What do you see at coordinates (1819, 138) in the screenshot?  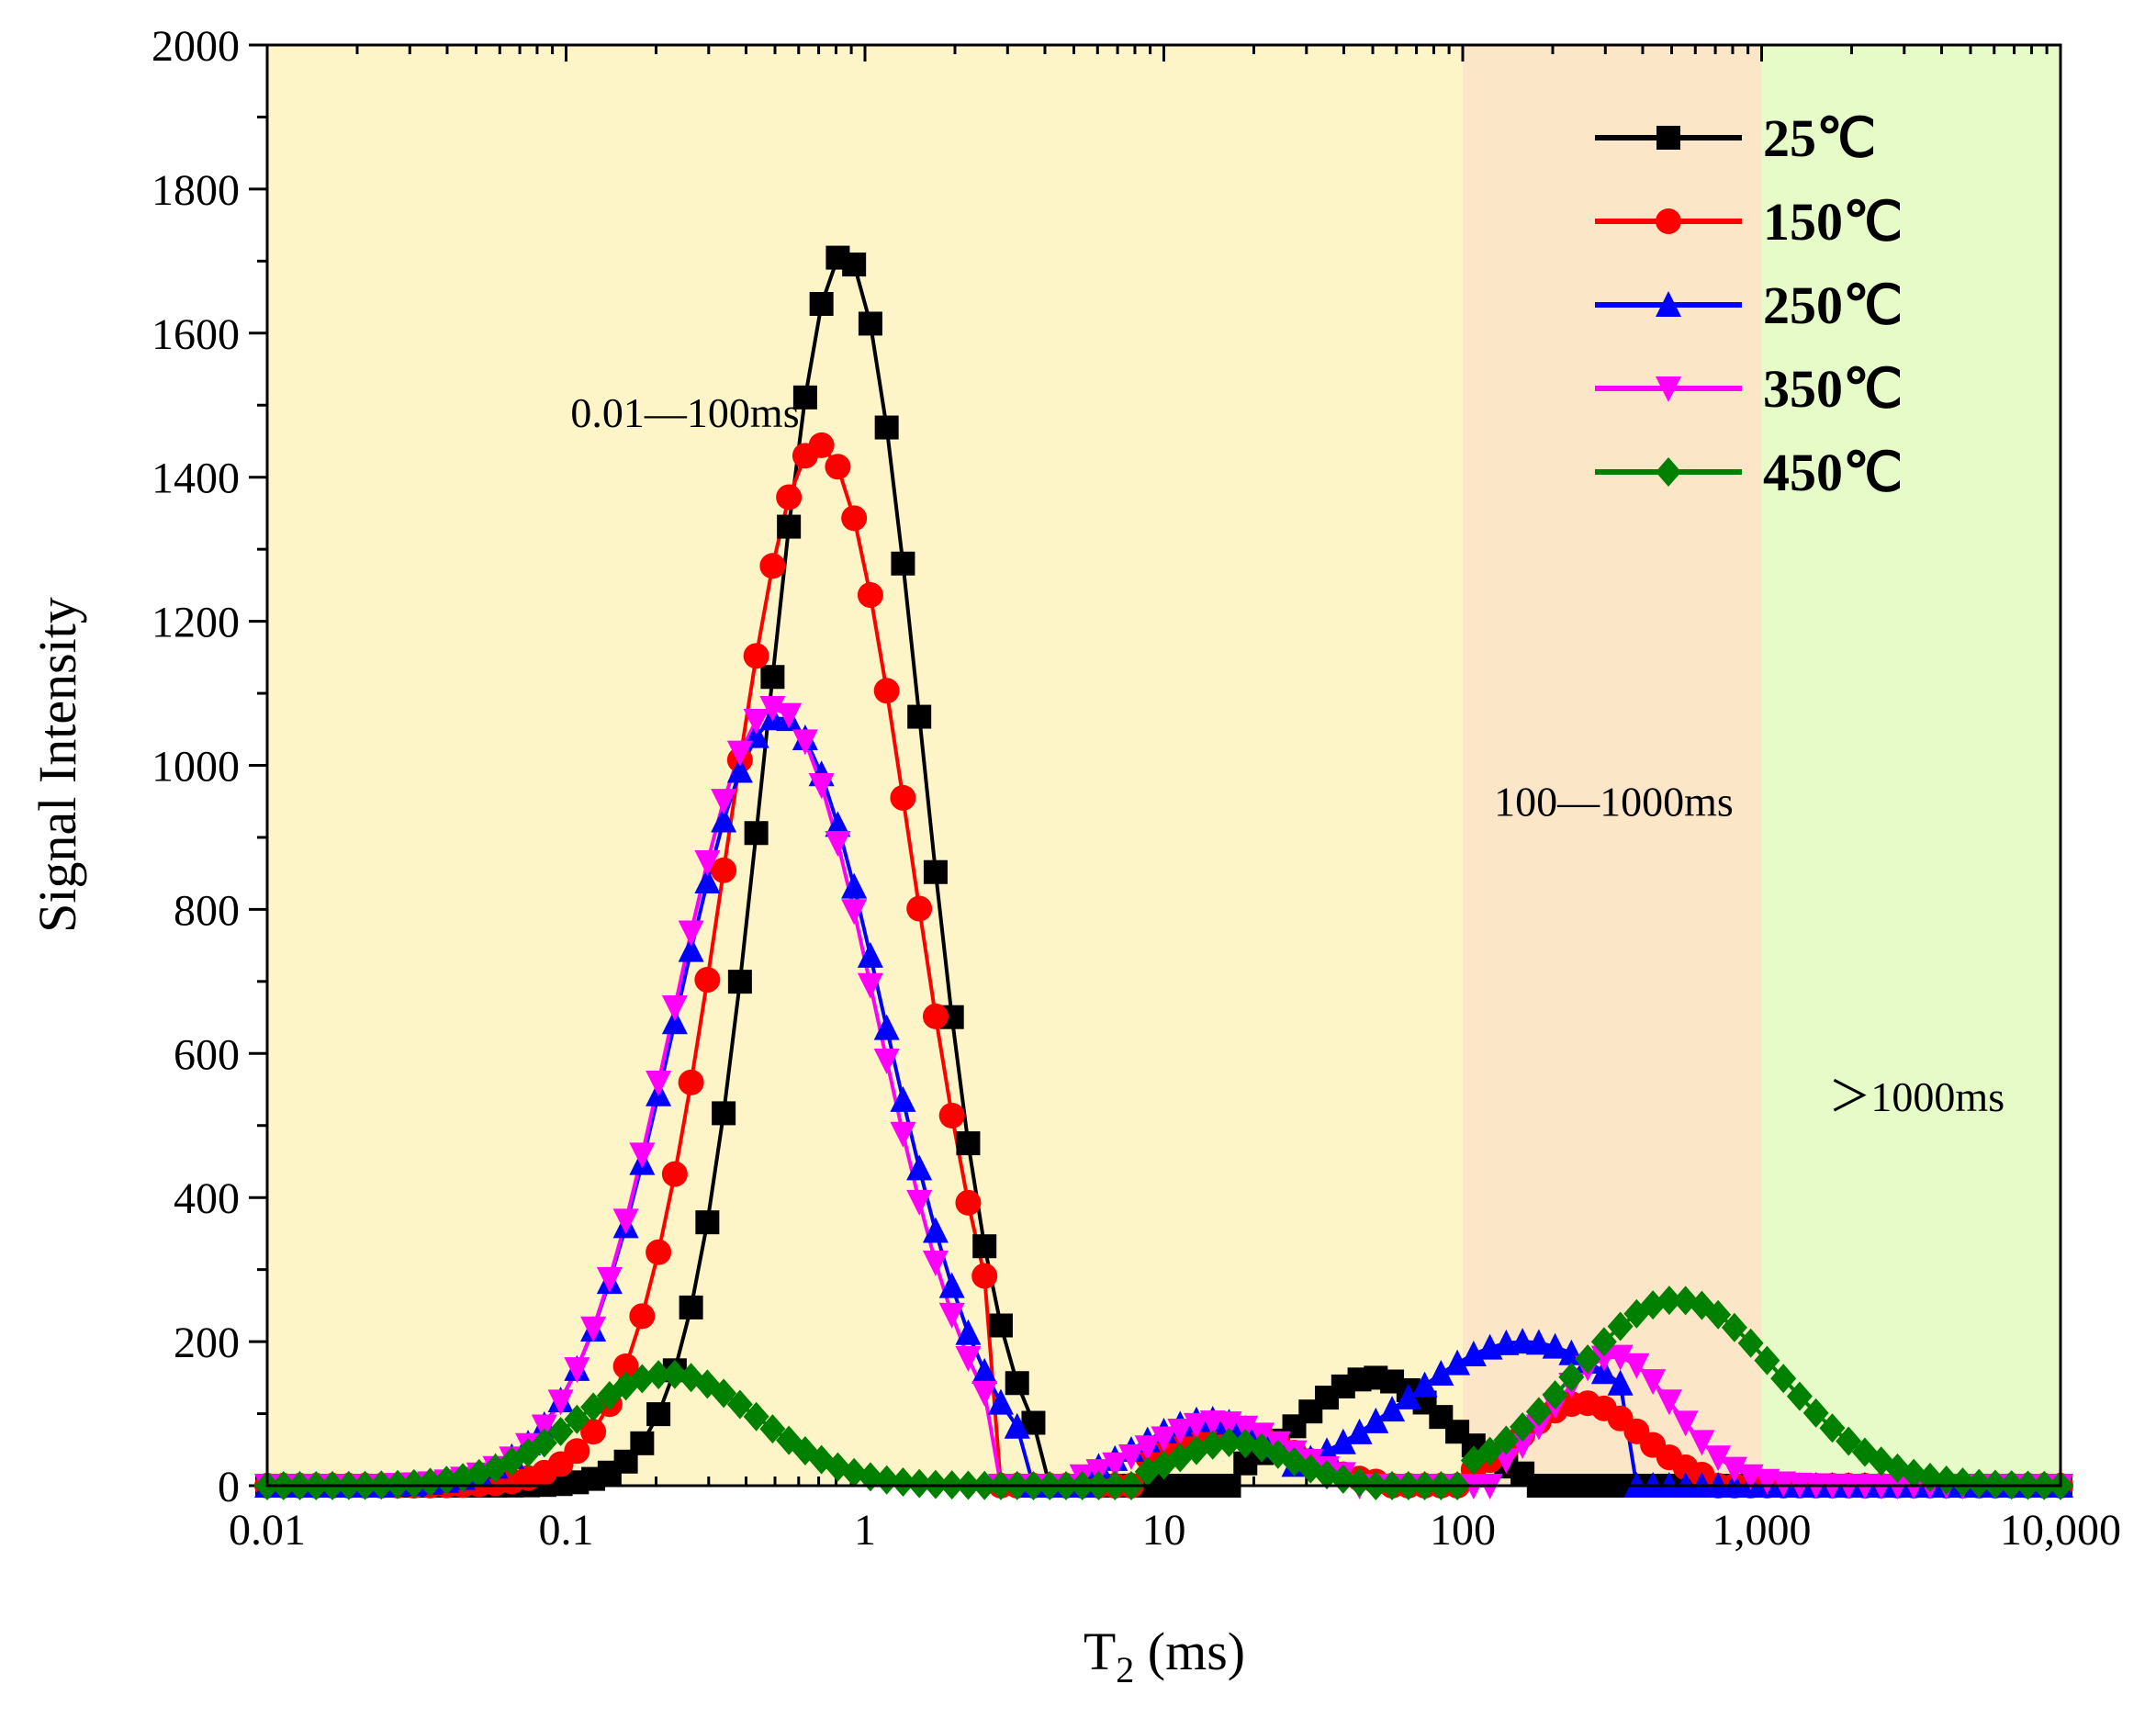 I see `legend-label-0: 25℃` at bounding box center [1819, 138].